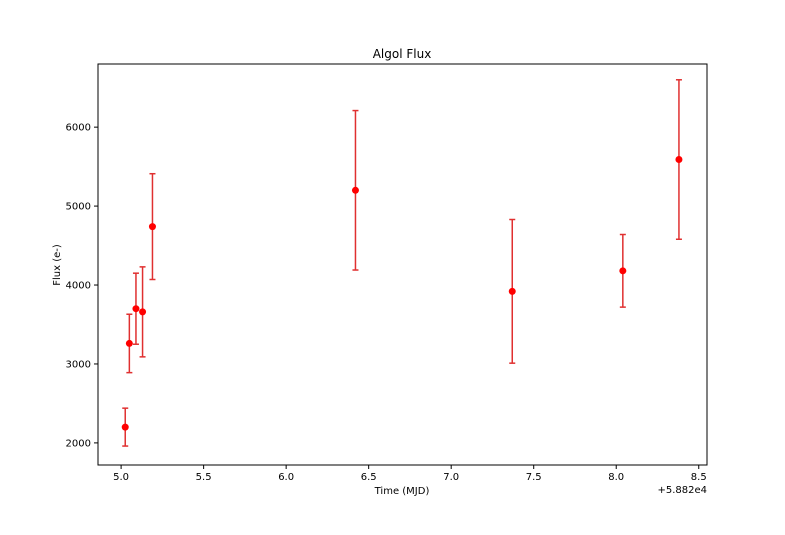 The width and height of the screenshot is (785, 535). Describe the element at coordinates (682, 490) in the screenshot. I see `x-axis-offset-label: +5.882e4` at that location.